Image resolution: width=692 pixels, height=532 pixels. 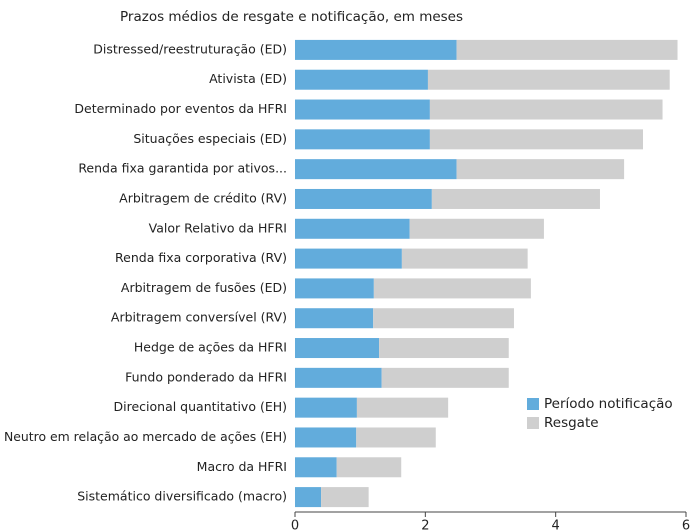 I want to click on y-tick-label: Distressed/reestruturação (ED), so click(x=190, y=48).